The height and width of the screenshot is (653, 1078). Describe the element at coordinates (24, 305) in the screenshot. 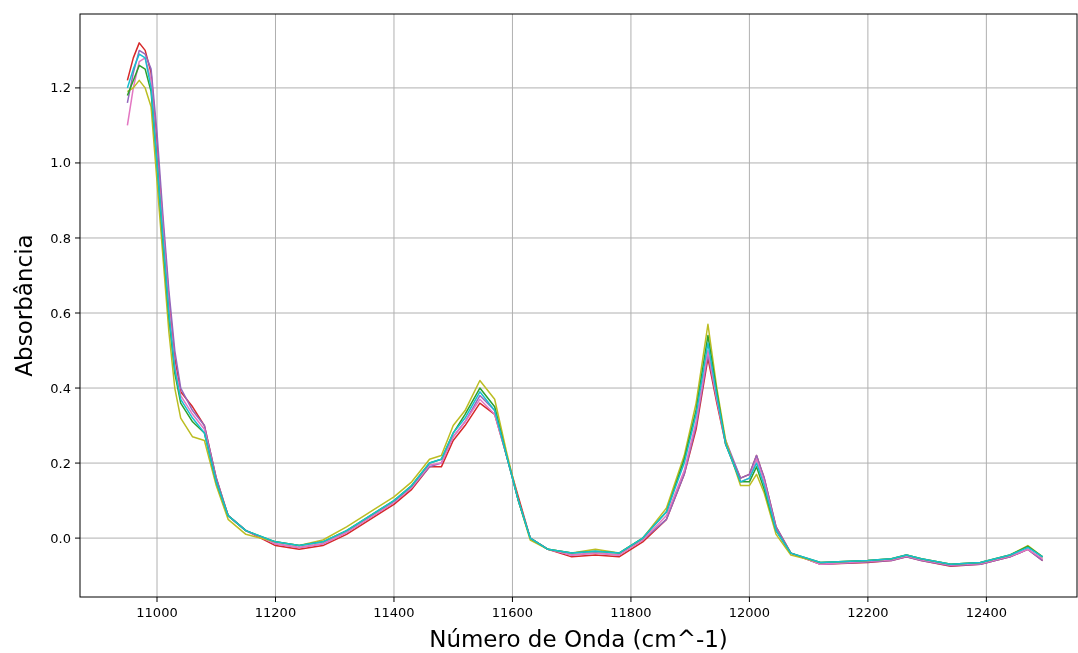

I see `y-axis-title: Absorbância` at that location.